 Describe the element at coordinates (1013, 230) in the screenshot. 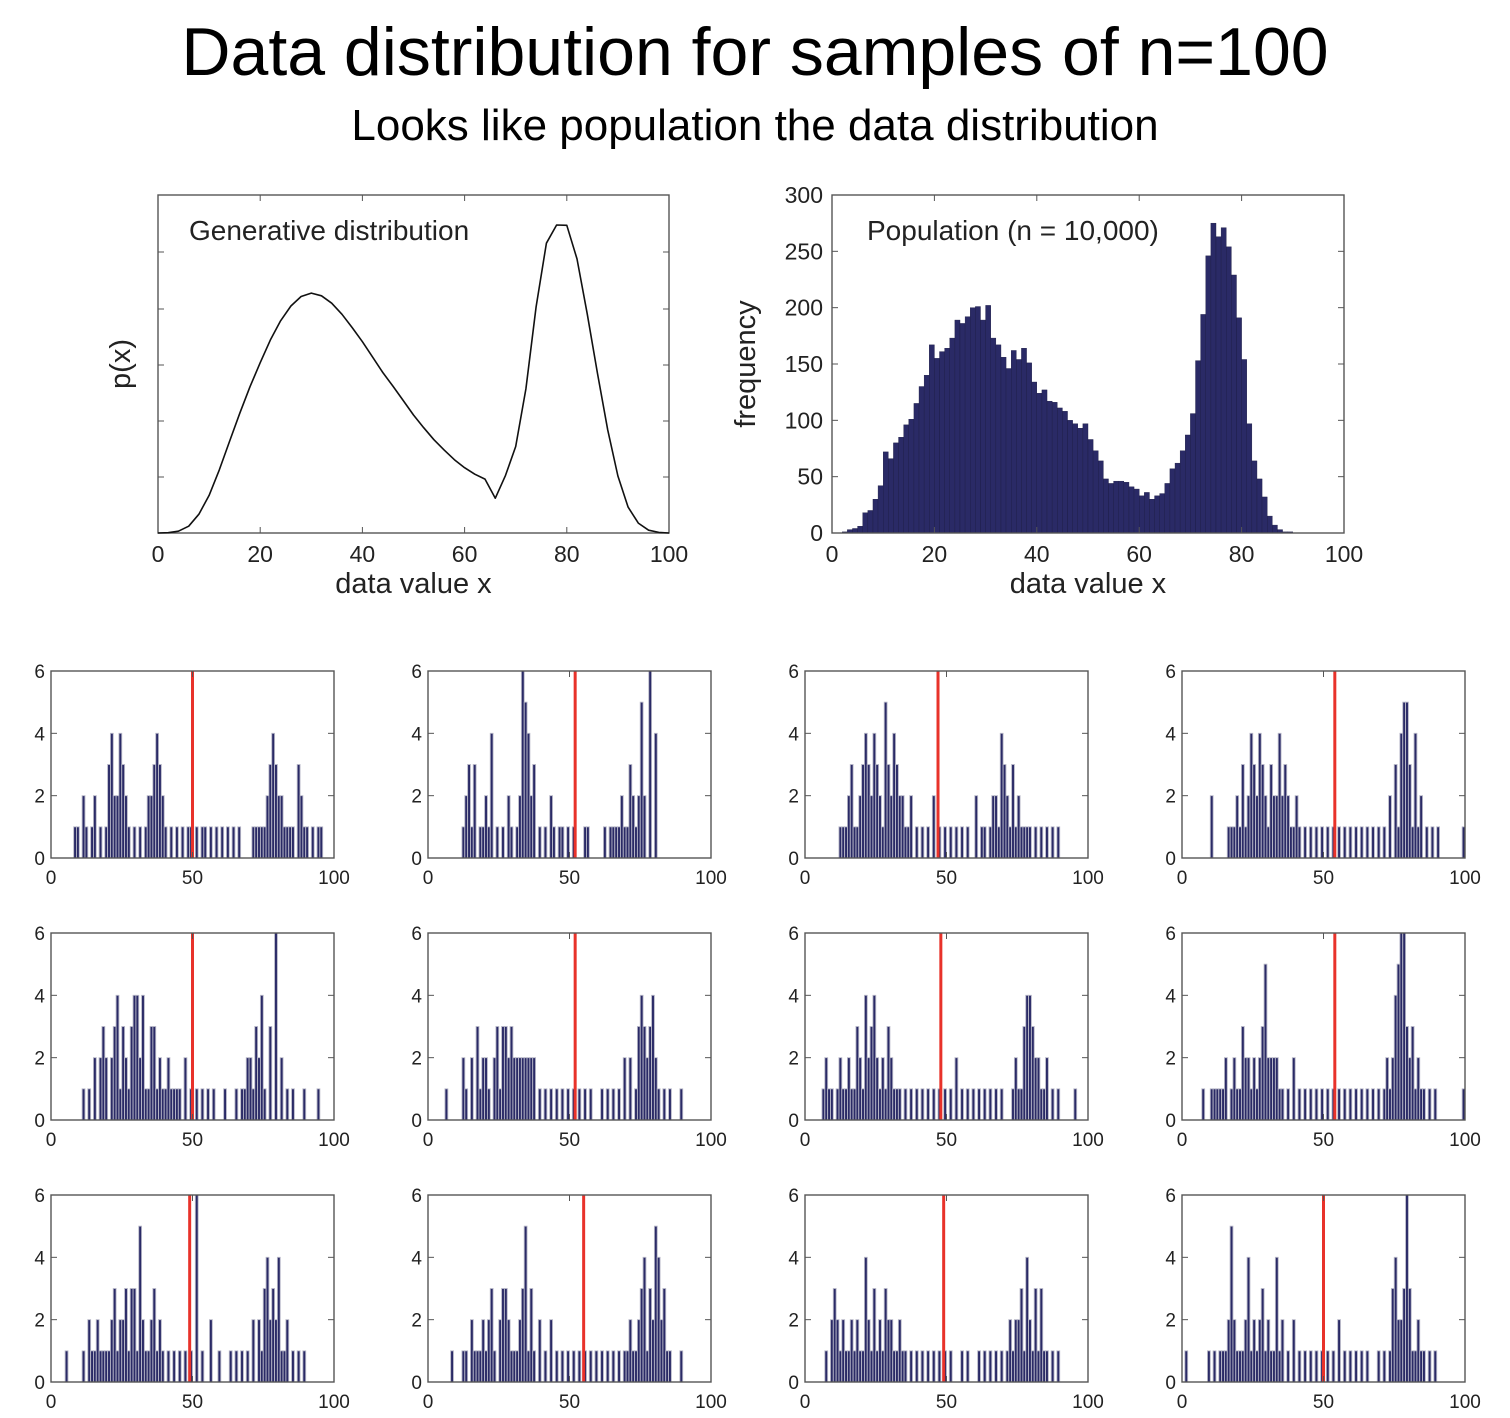

I see `panel-label: Population (n = 10,000)` at that location.